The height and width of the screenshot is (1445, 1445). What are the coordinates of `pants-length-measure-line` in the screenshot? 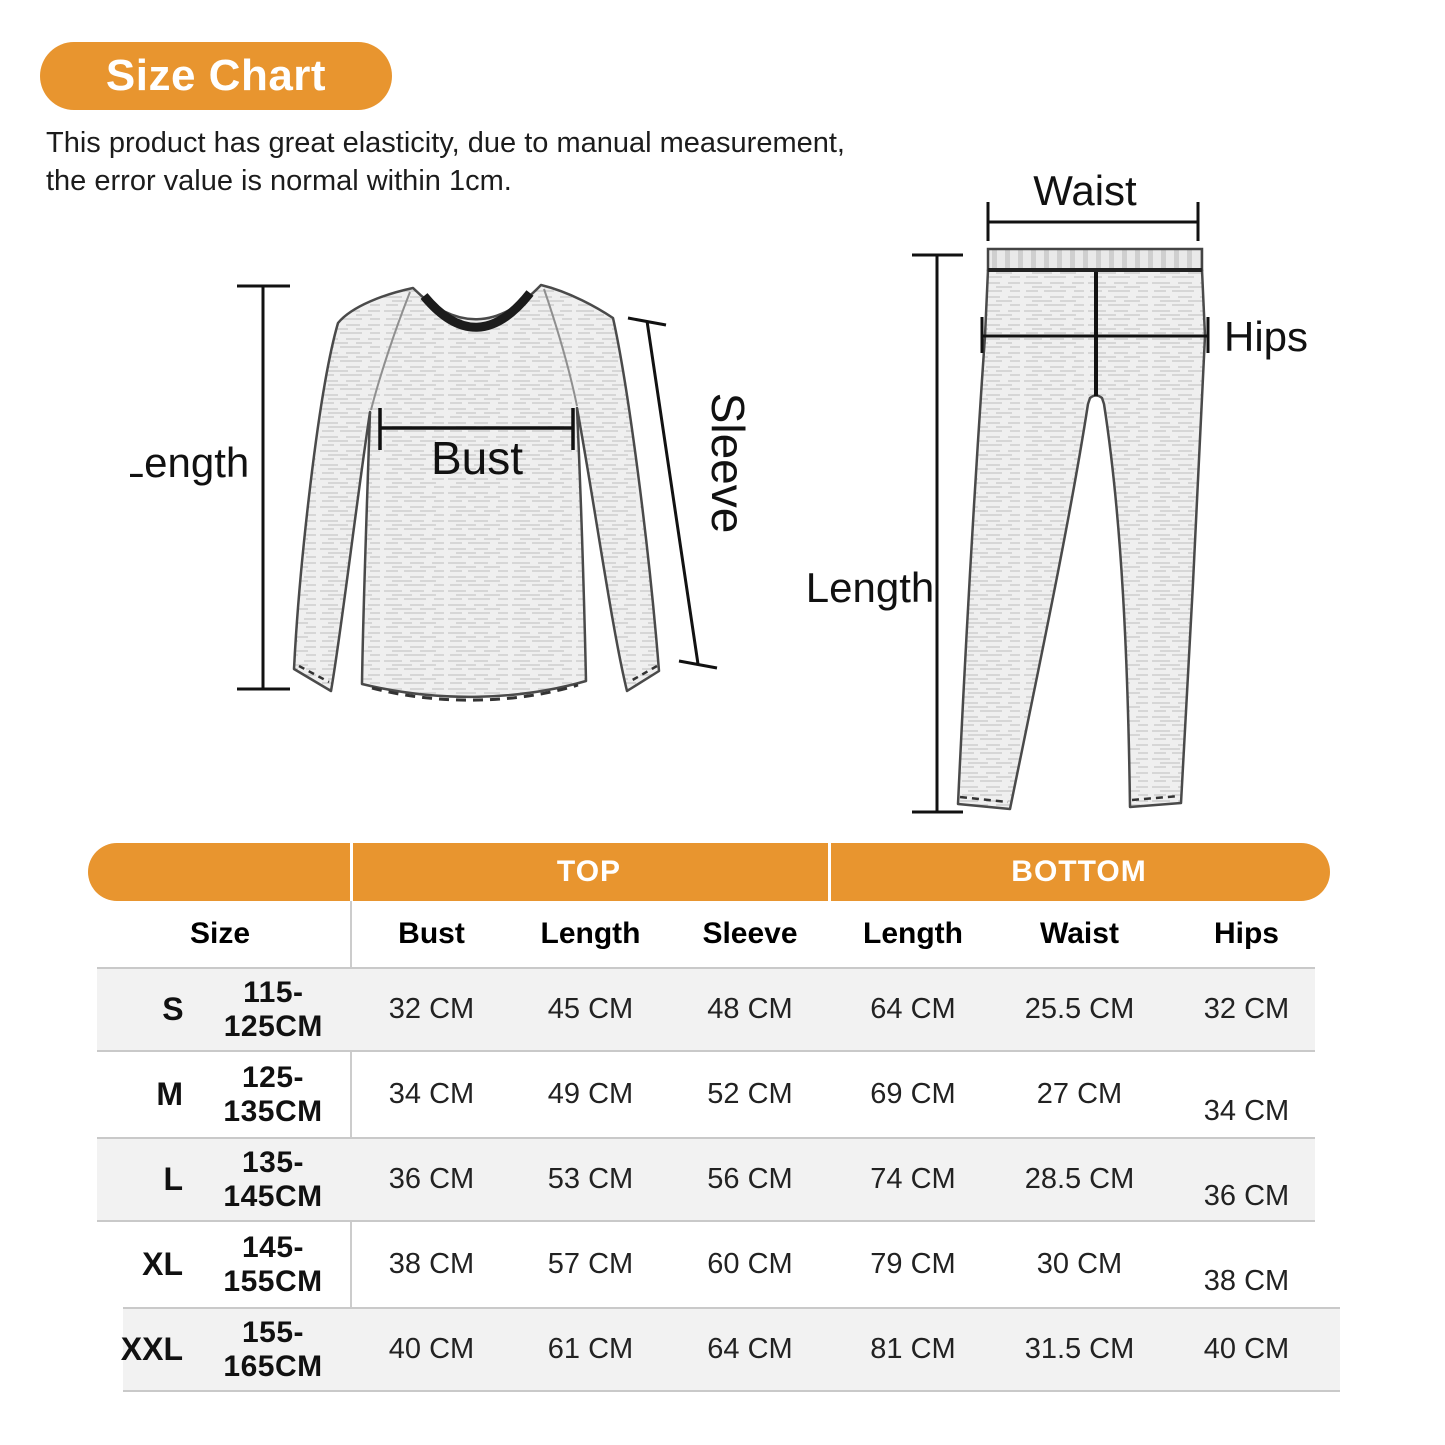 It's located at (937, 533).